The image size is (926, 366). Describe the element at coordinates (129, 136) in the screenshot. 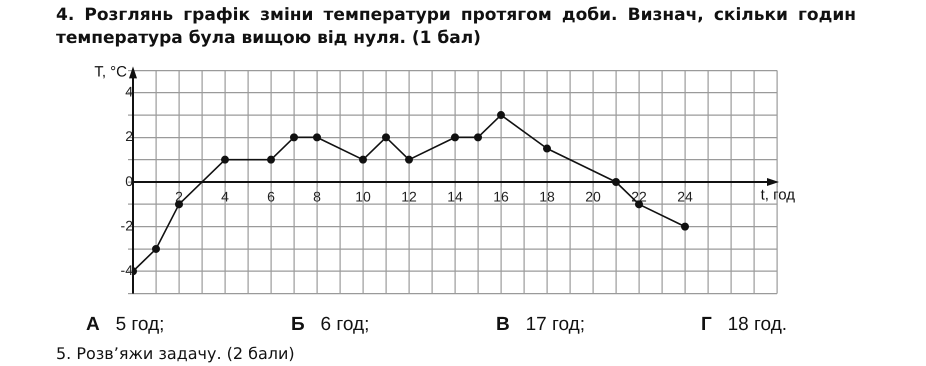

I see `y-tick-label: 2` at that location.